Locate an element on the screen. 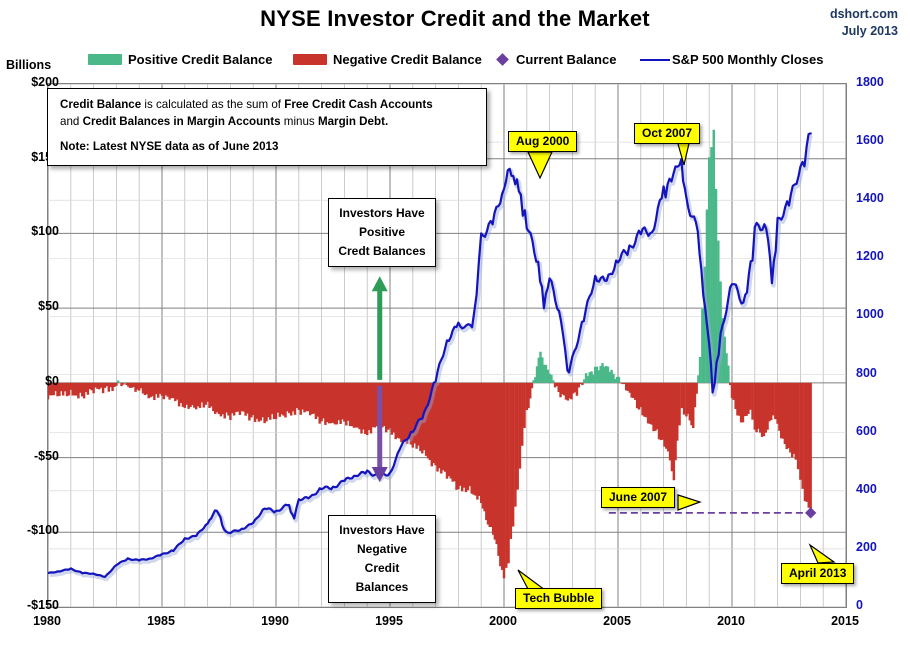 The width and height of the screenshot is (910, 660). legend-item-negative-credit: Negative Credit Balance is located at coordinates (387, 59).